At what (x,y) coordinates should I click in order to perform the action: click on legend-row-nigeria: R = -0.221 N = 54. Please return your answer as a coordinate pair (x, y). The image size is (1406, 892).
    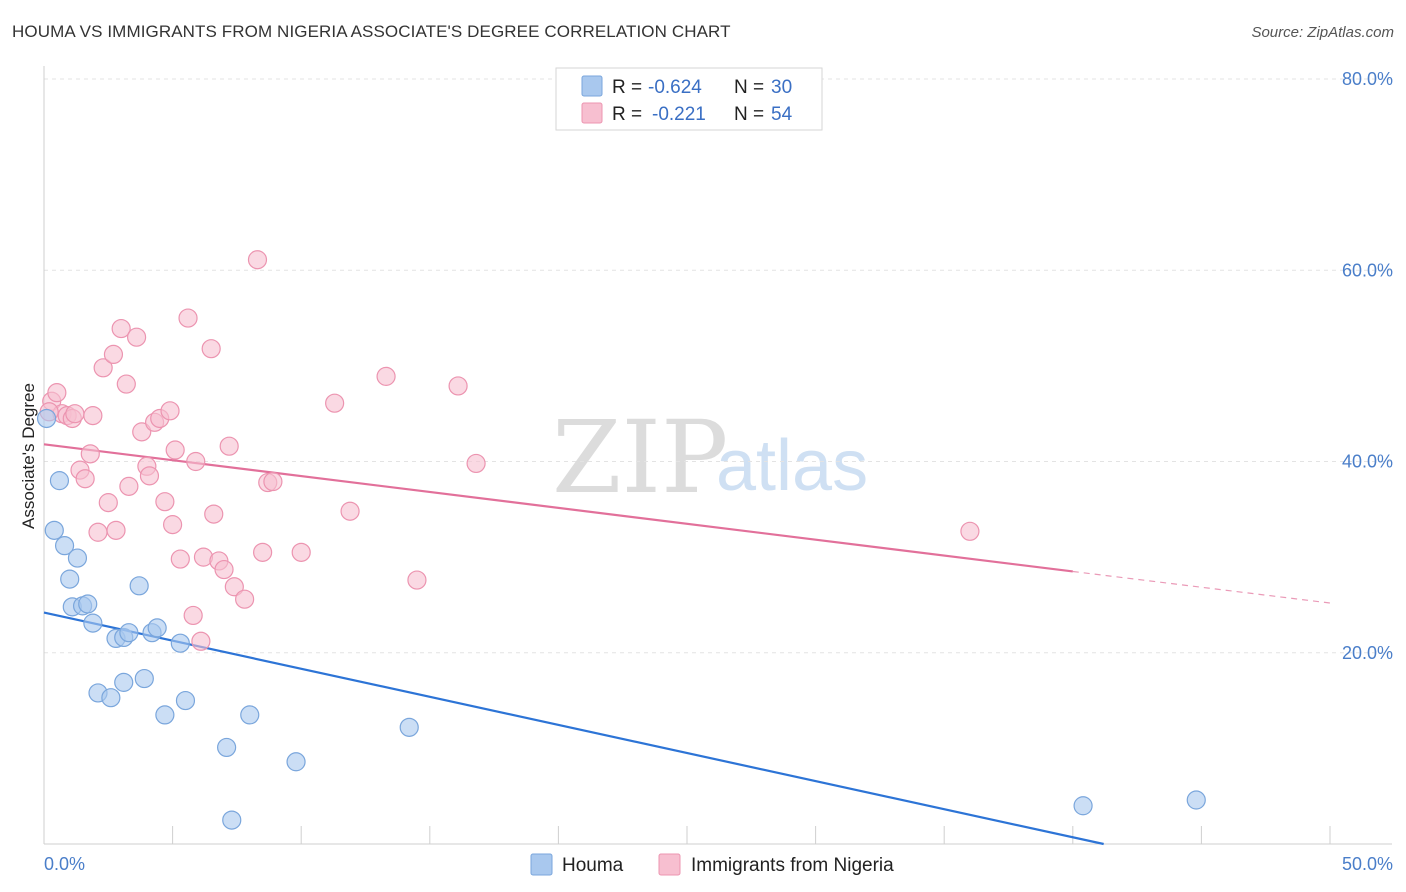
    Looking at the image, I should click on (687, 113).